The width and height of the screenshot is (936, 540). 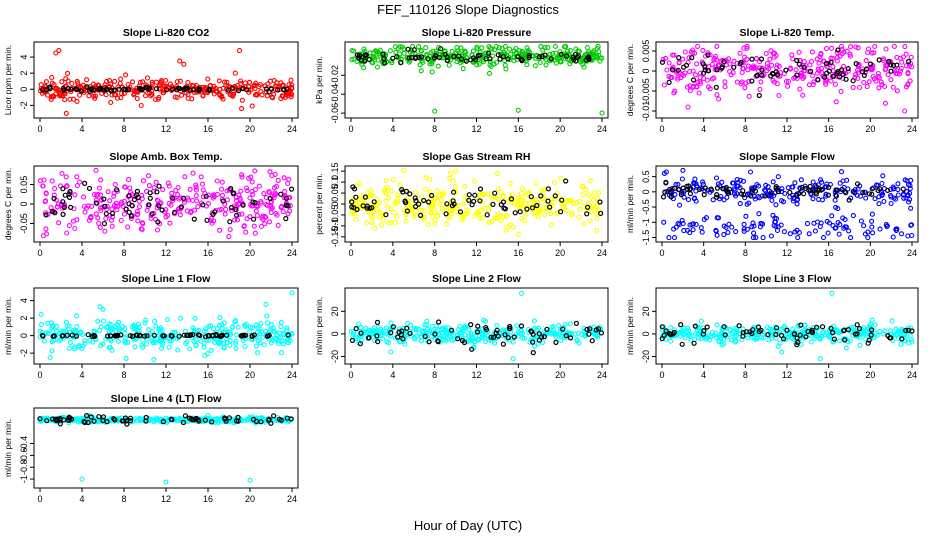 I want to click on x-tick-label: 8, so click(x=434, y=129).